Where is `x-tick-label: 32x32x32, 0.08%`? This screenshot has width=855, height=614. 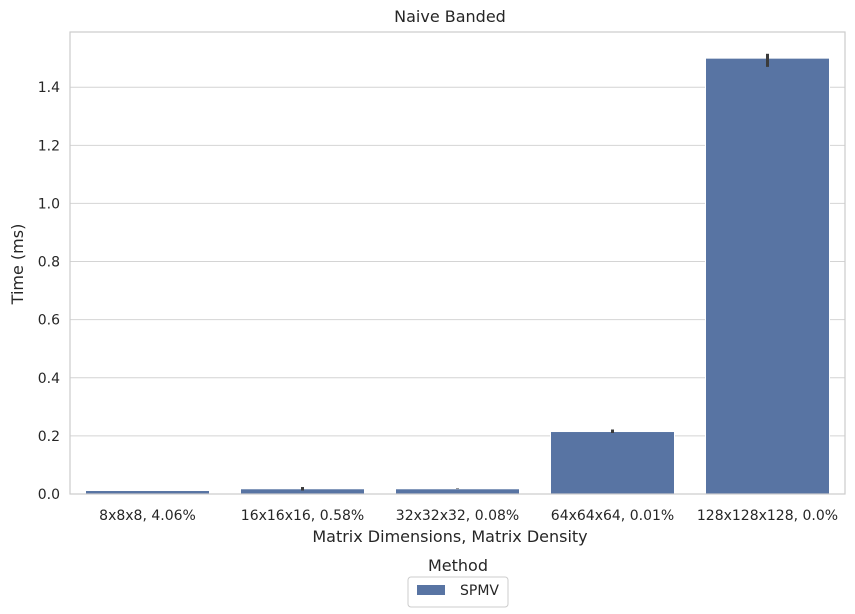
x-tick-label: 32x32x32, 0.08% is located at coordinates (457, 516).